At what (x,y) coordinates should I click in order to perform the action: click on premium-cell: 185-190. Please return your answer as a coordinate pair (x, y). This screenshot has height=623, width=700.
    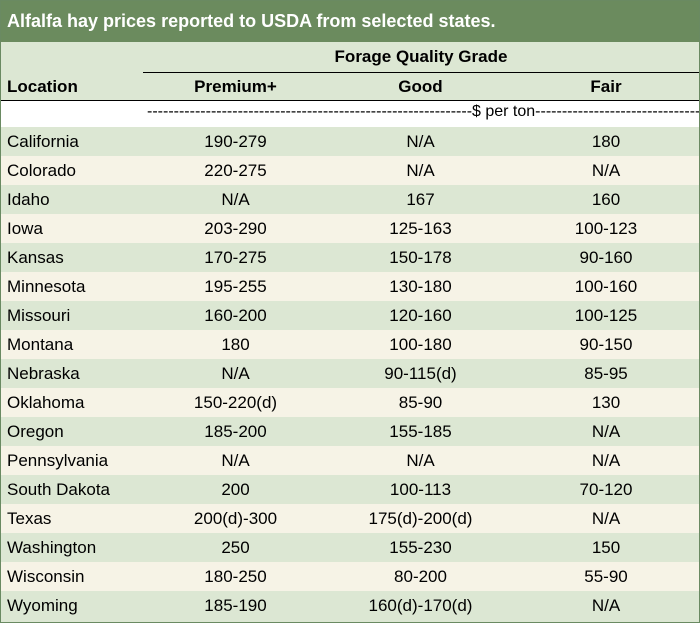
    Looking at the image, I should click on (235, 605).